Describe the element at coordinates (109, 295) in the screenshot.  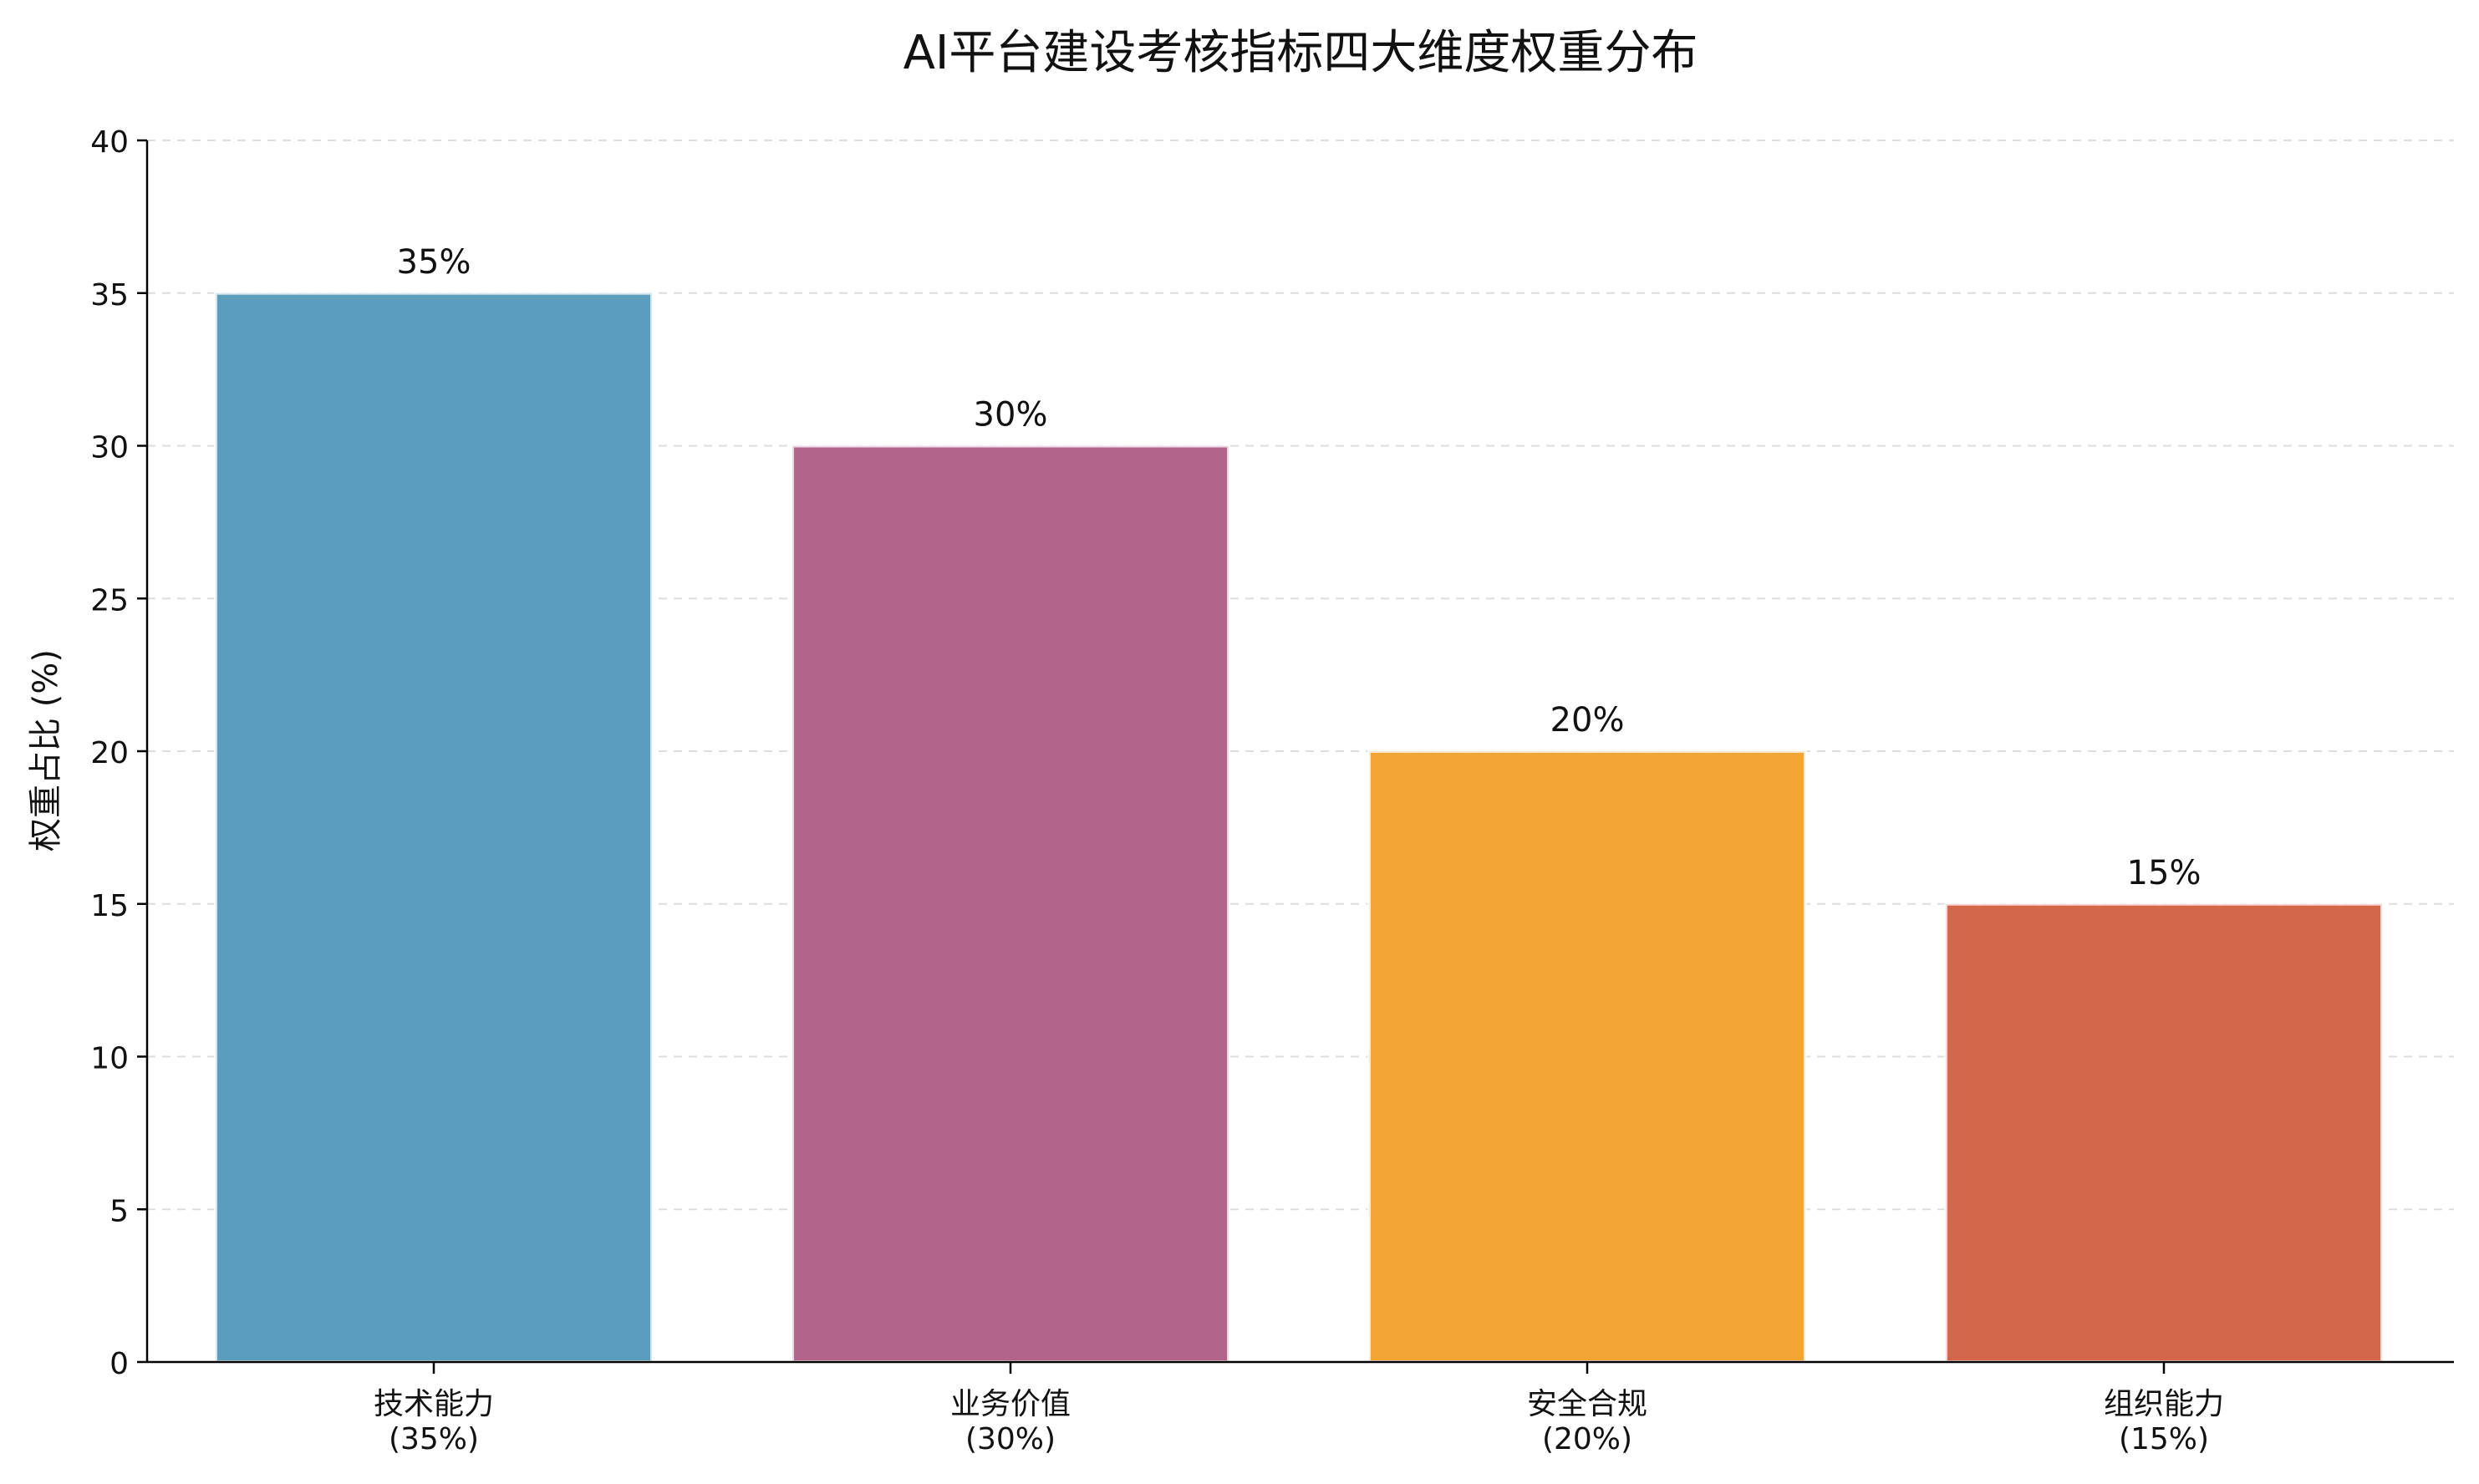
I see `y-tick-label: 35` at that location.